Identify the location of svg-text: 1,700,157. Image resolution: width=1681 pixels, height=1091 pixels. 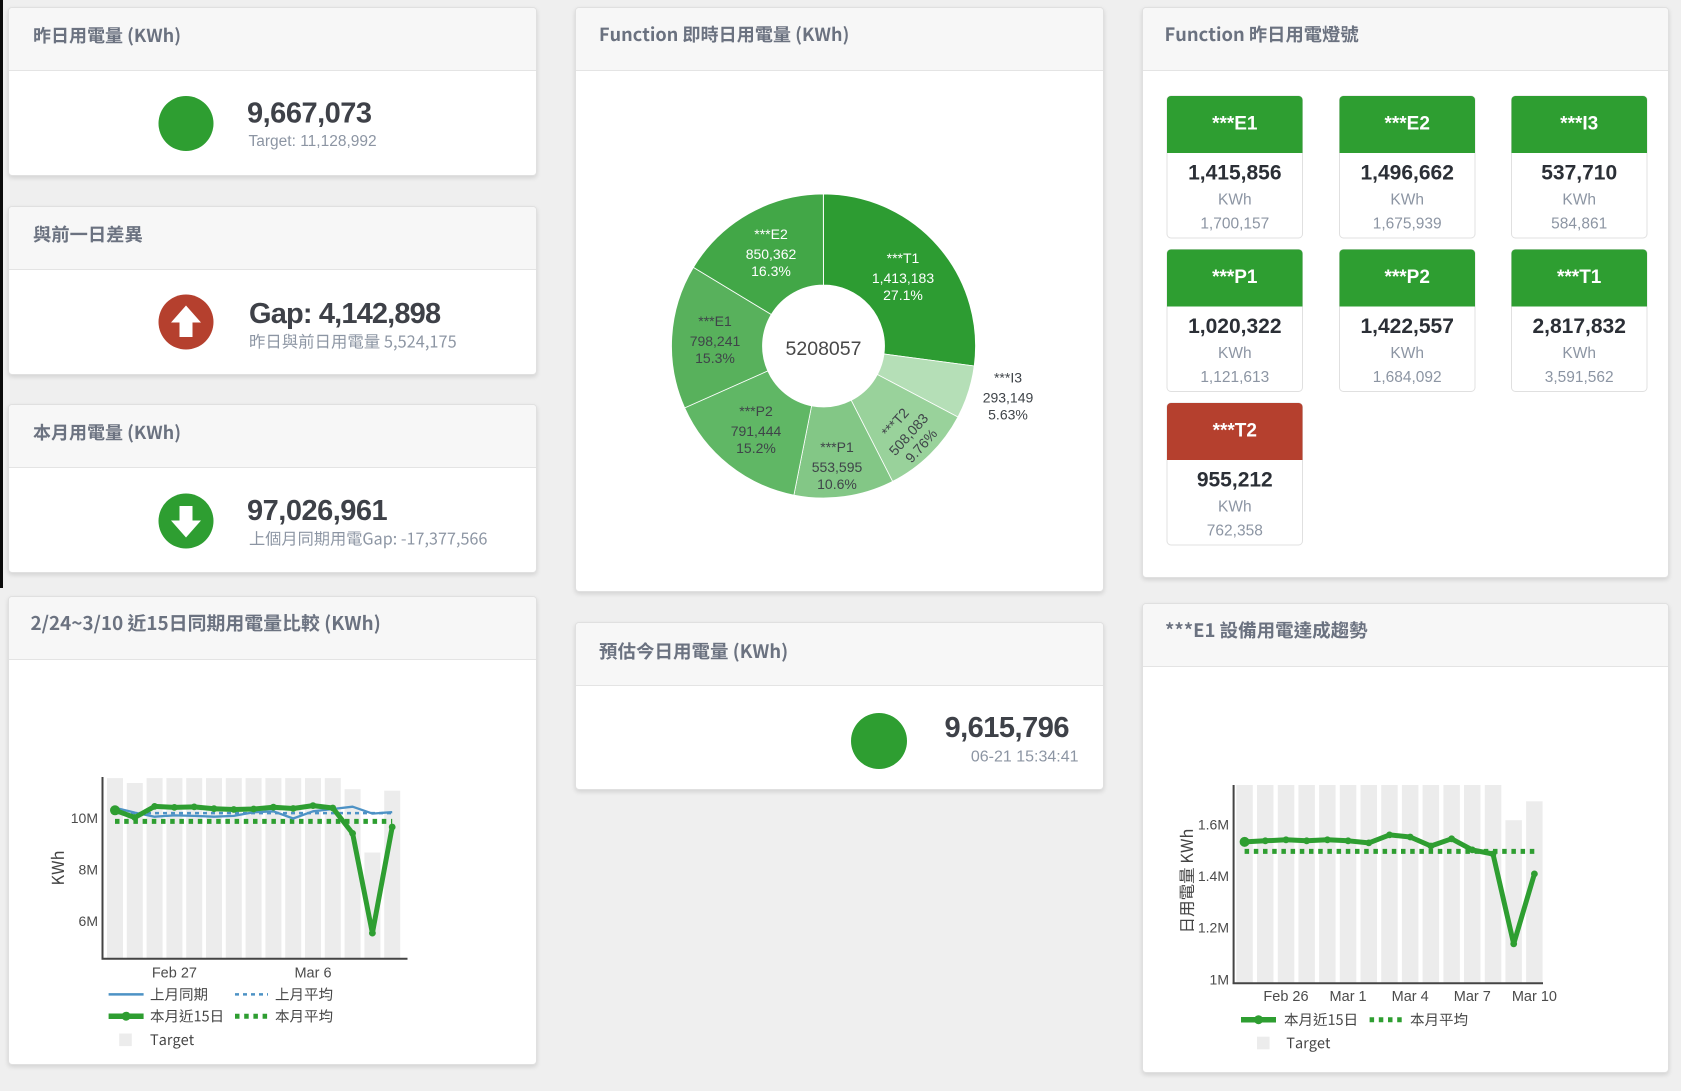
(1234, 224).